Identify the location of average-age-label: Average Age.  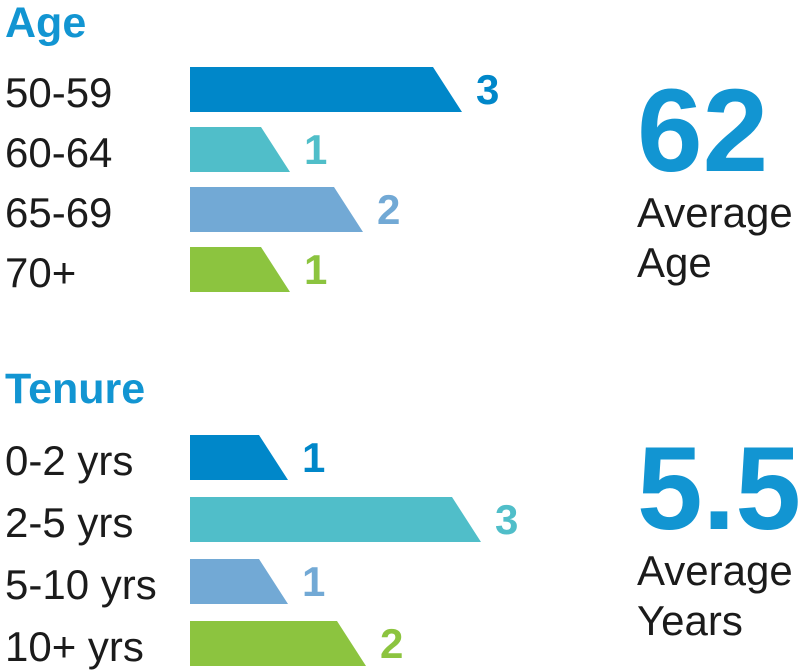
(715, 237).